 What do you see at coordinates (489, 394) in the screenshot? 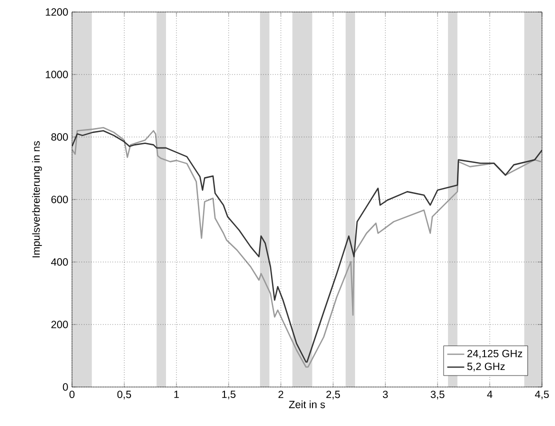
I see `x-tick-label: 4` at bounding box center [489, 394].